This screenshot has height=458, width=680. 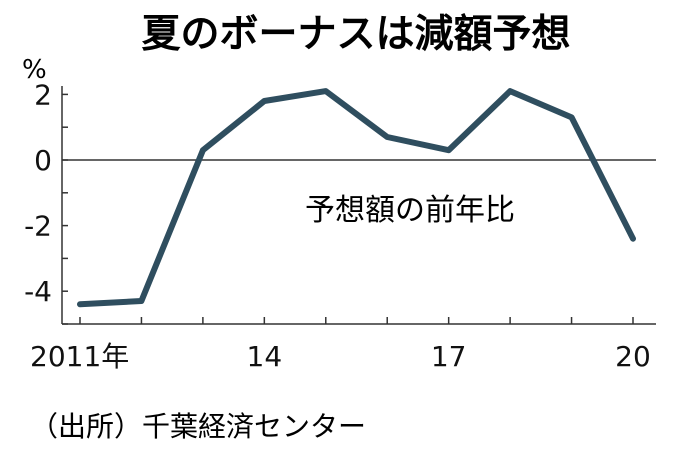 I want to click on y-tick-label: 0, so click(x=43, y=160).